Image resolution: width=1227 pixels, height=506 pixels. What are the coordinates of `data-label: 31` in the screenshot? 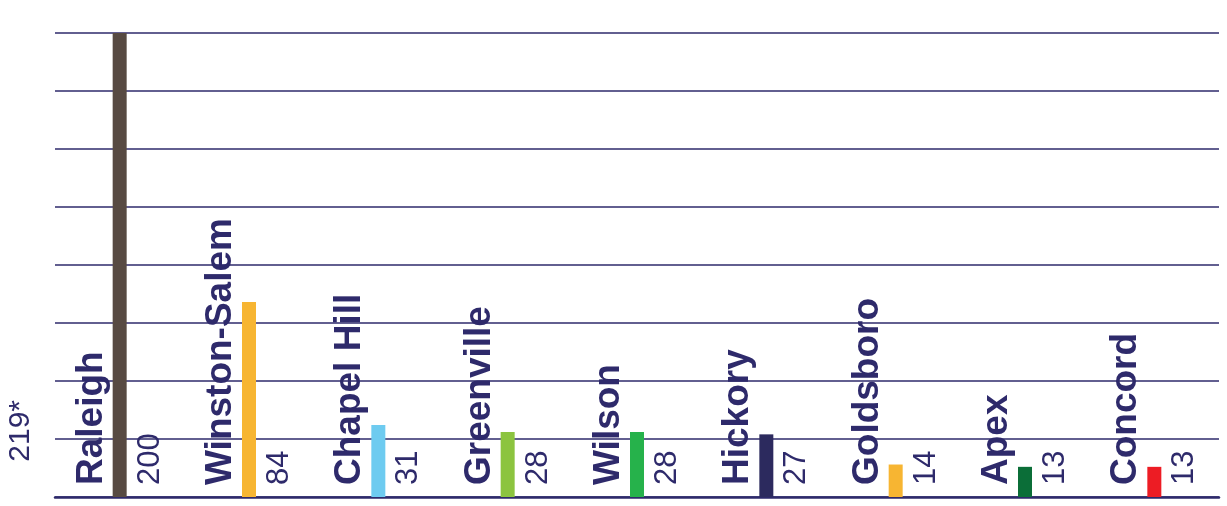 It's located at (407, 467).